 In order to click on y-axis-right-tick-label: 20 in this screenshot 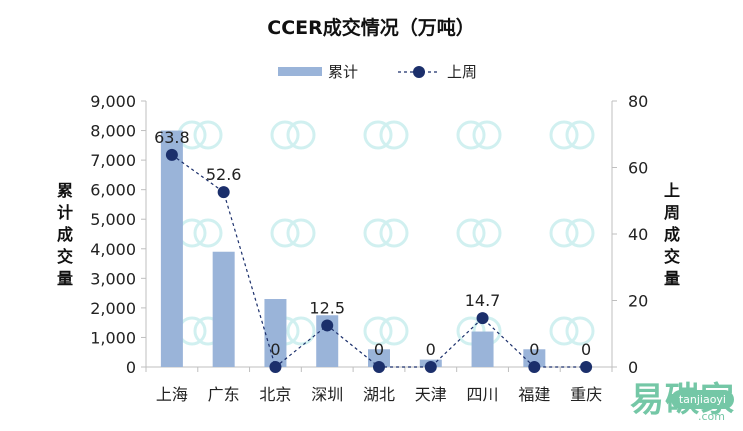, I will do `click(638, 301)`.